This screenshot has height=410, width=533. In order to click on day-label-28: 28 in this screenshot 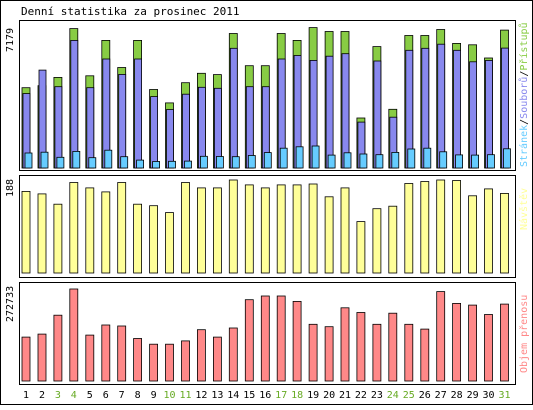, I will do `click(457, 395)`.